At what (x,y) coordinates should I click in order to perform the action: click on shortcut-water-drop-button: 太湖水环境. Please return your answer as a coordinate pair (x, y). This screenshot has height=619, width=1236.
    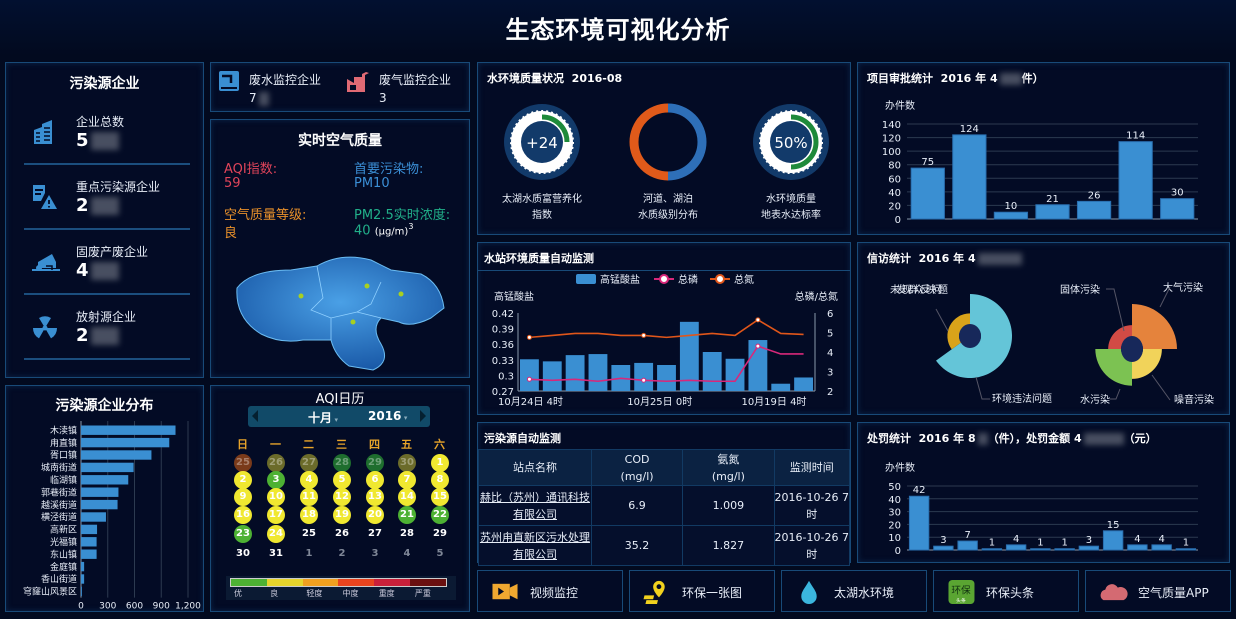
    Looking at the image, I should click on (854, 591).